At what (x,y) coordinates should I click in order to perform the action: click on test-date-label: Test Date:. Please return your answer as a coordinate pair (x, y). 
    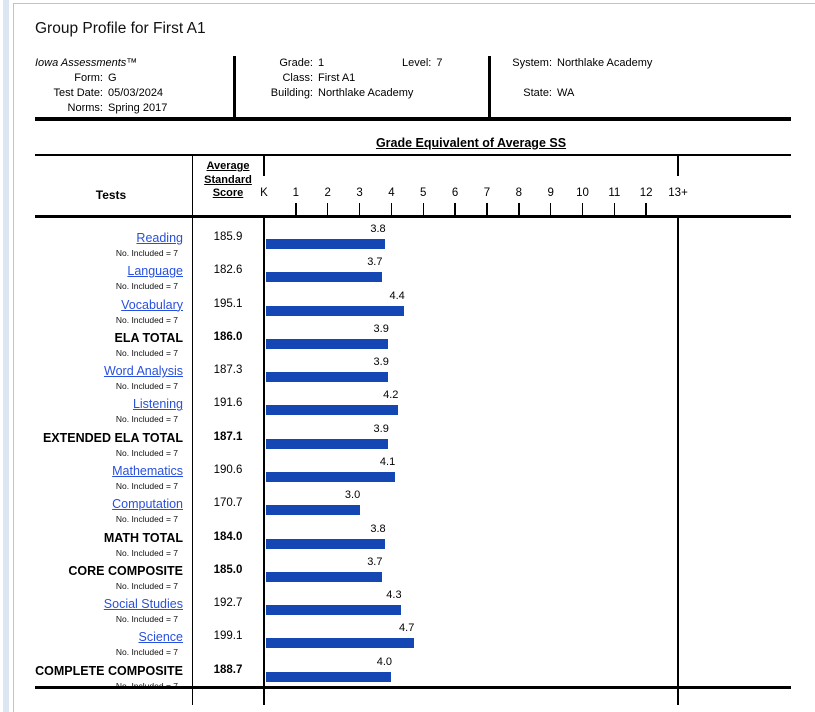
    Looking at the image, I should click on (78, 93).